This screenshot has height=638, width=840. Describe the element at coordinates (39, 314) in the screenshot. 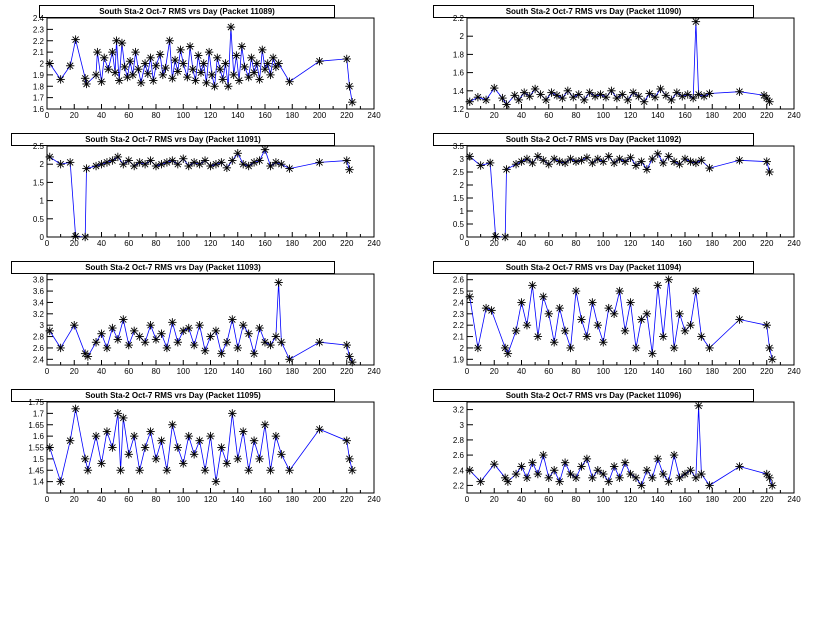

I see `y-tick-label: 3.2` at that location.